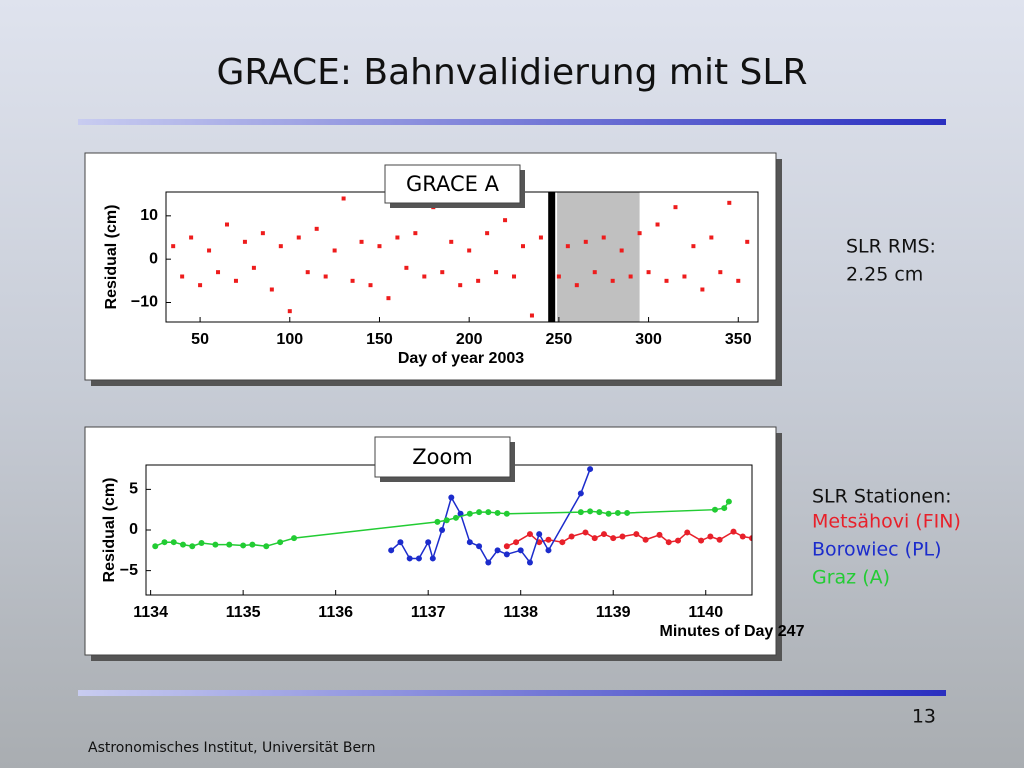  What do you see at coordinates (512, 693) in the screenshot?
I see `footer-rule` at bounding box center [512, 693].